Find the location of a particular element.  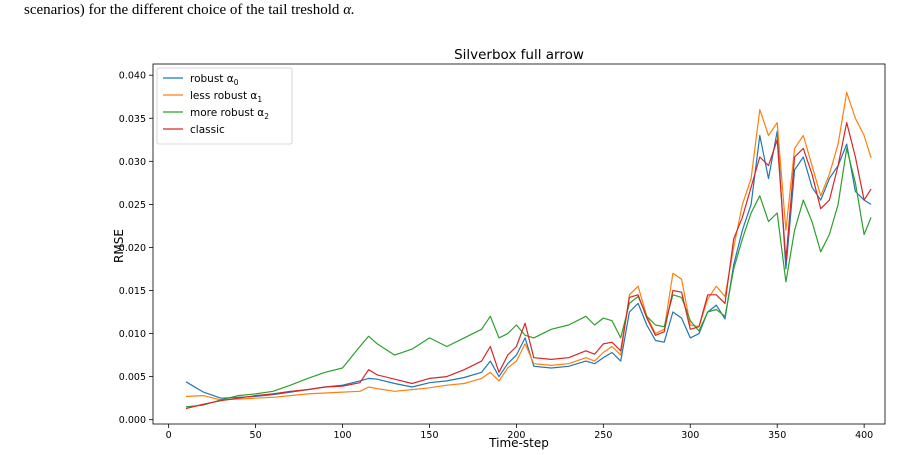

legend-subscript: 2 is located at coordinates (266, 116).